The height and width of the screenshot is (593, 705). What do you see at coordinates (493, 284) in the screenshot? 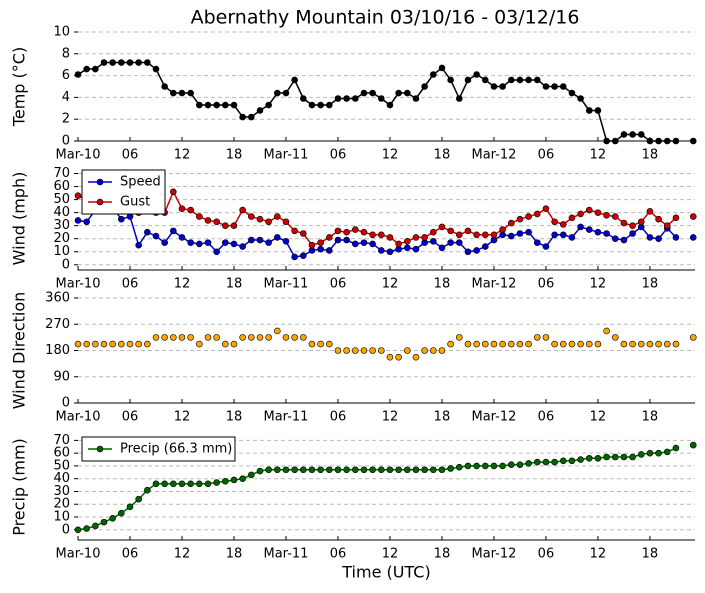
I see `x-tick-label: Mar-12` at bounding box center [493, 284].